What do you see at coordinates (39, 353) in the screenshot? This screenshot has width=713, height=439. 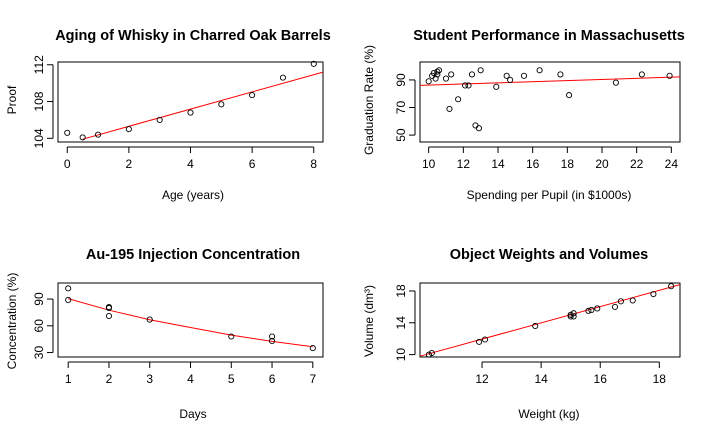 I see `y-tick-label: 30` at bounding box center [39, 353].